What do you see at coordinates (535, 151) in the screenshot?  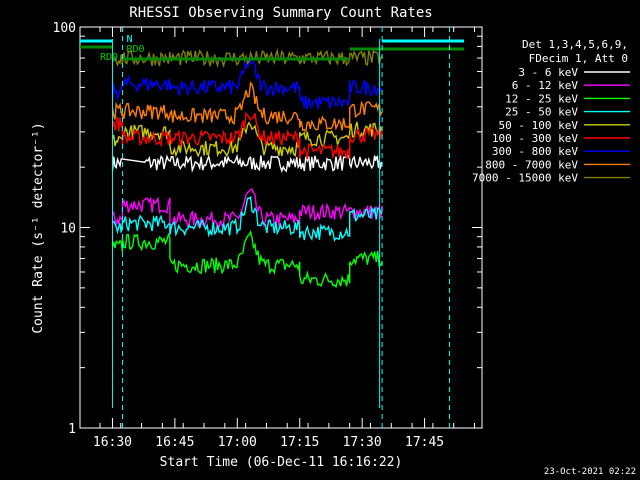 I see `legend-entry-label: 300 - 800 keV` at bounding box center [535, 151].